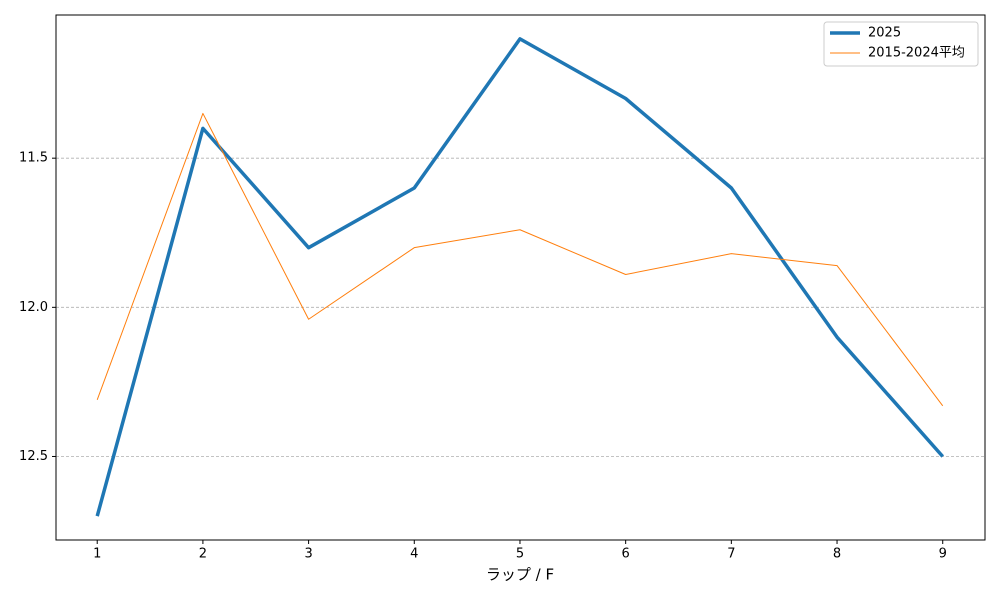  What do you see at coordinates (916, 53) in the screenshot?
I see `legend-label: 2015-2024平均` at bounding box center [916, 53].